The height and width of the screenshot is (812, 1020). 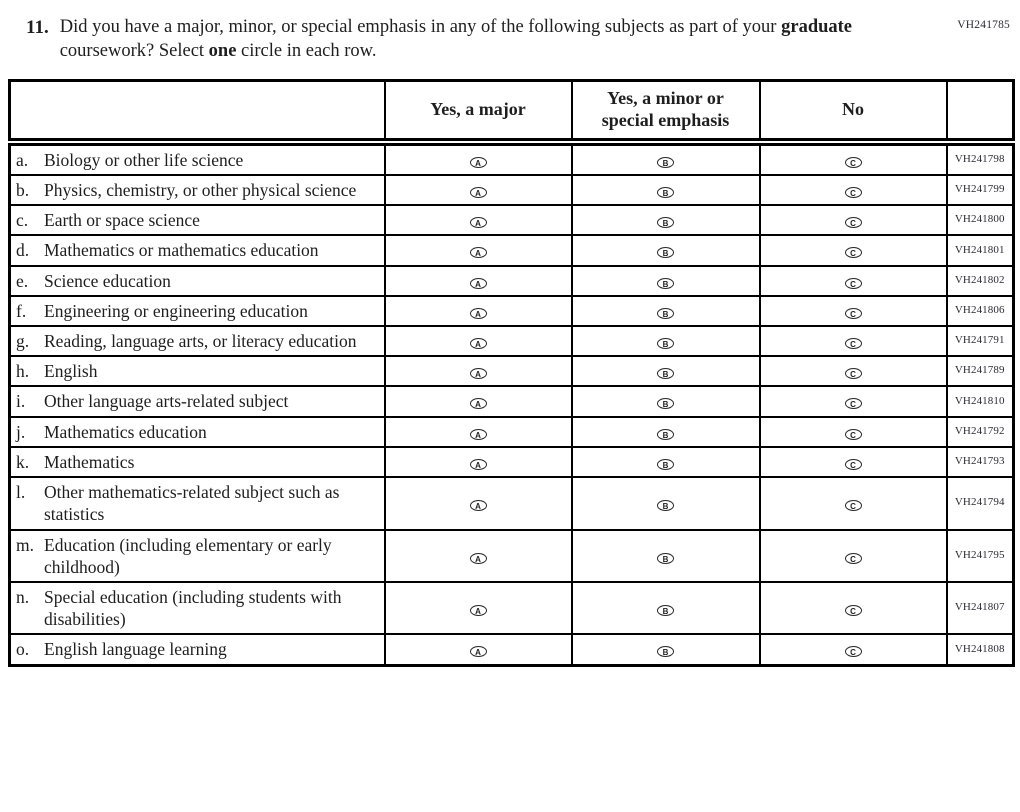 What do you see at coordinates (511, 280) in the screenshot?
I see `table-row: e. Science education A B C VH241802` at bounding box center [511, 280].